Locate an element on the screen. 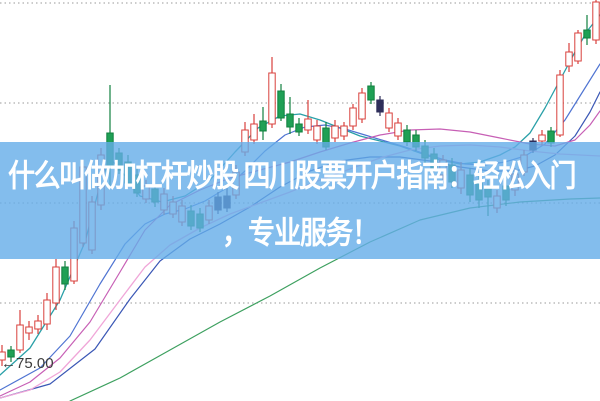 Image resolution: width=600 pixels, height=401 pixels. price-marker-label: ←75.00 is located at coordinates (27, 363).